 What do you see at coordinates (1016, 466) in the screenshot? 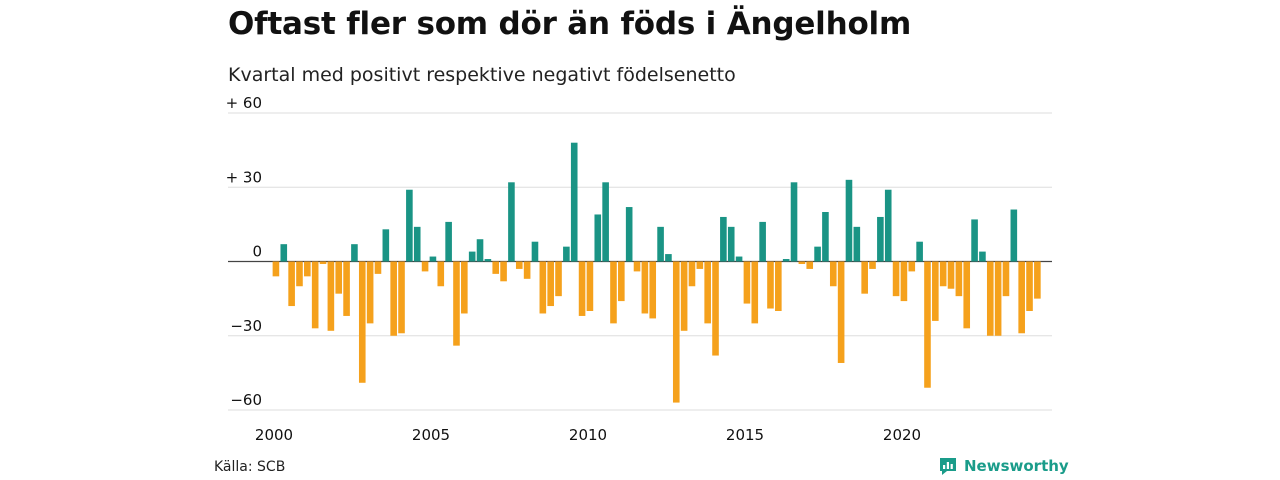
I see `brand-name: Newsworthy` at bounding box center [1016, 466].